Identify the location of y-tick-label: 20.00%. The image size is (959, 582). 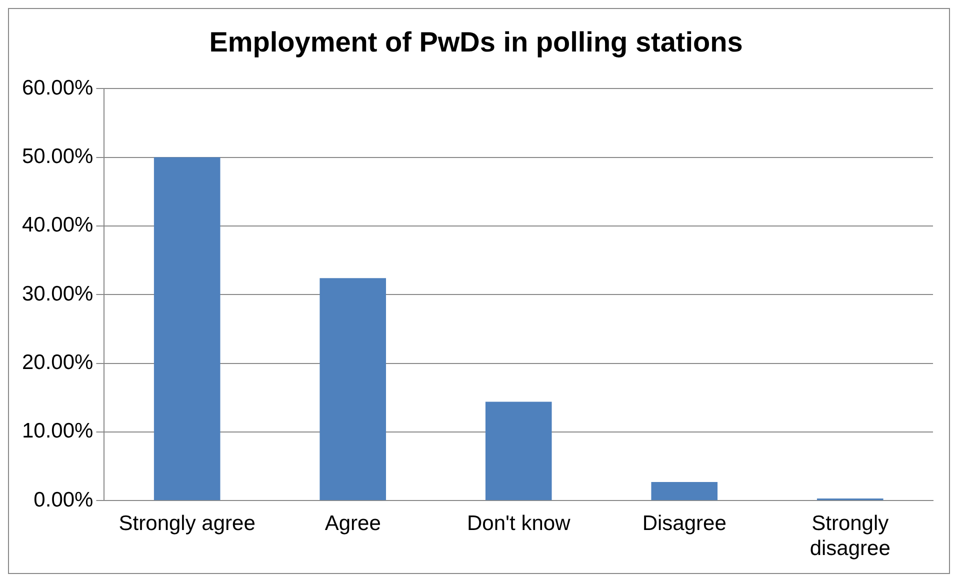
(58, 362).